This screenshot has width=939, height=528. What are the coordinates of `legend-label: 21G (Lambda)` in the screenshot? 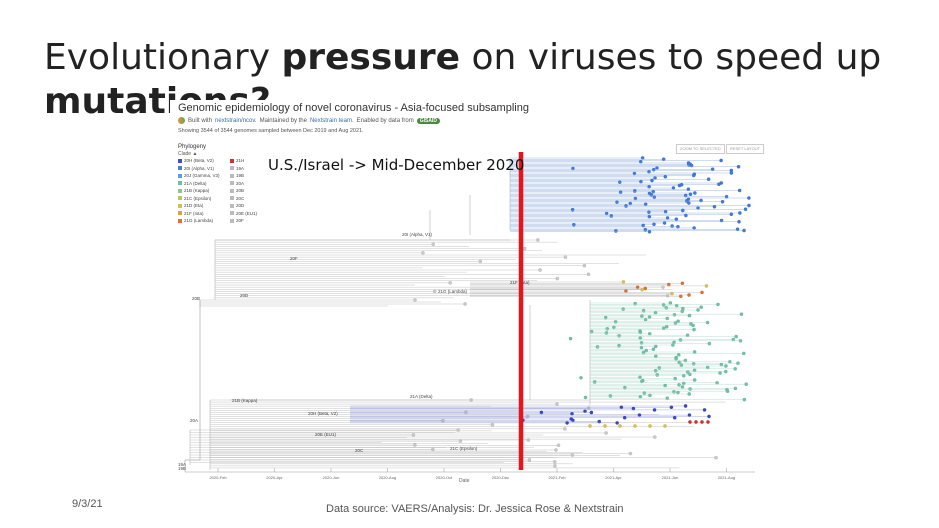 It's located at (199, 220).